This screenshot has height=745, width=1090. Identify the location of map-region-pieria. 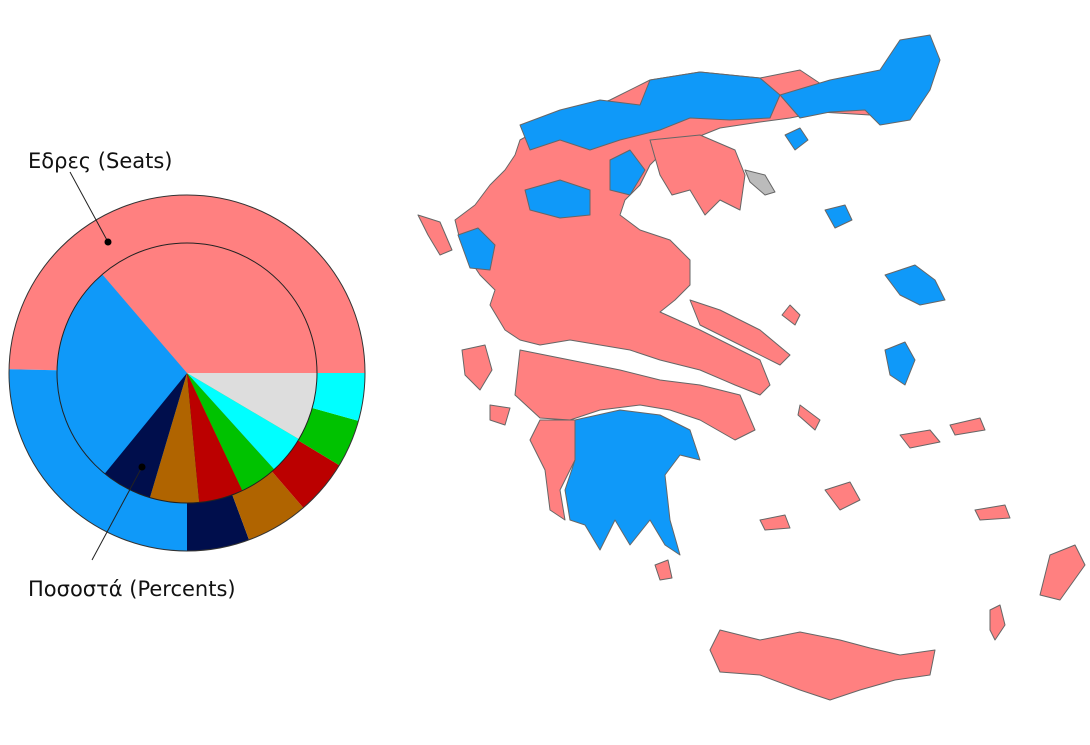
(627, 172).